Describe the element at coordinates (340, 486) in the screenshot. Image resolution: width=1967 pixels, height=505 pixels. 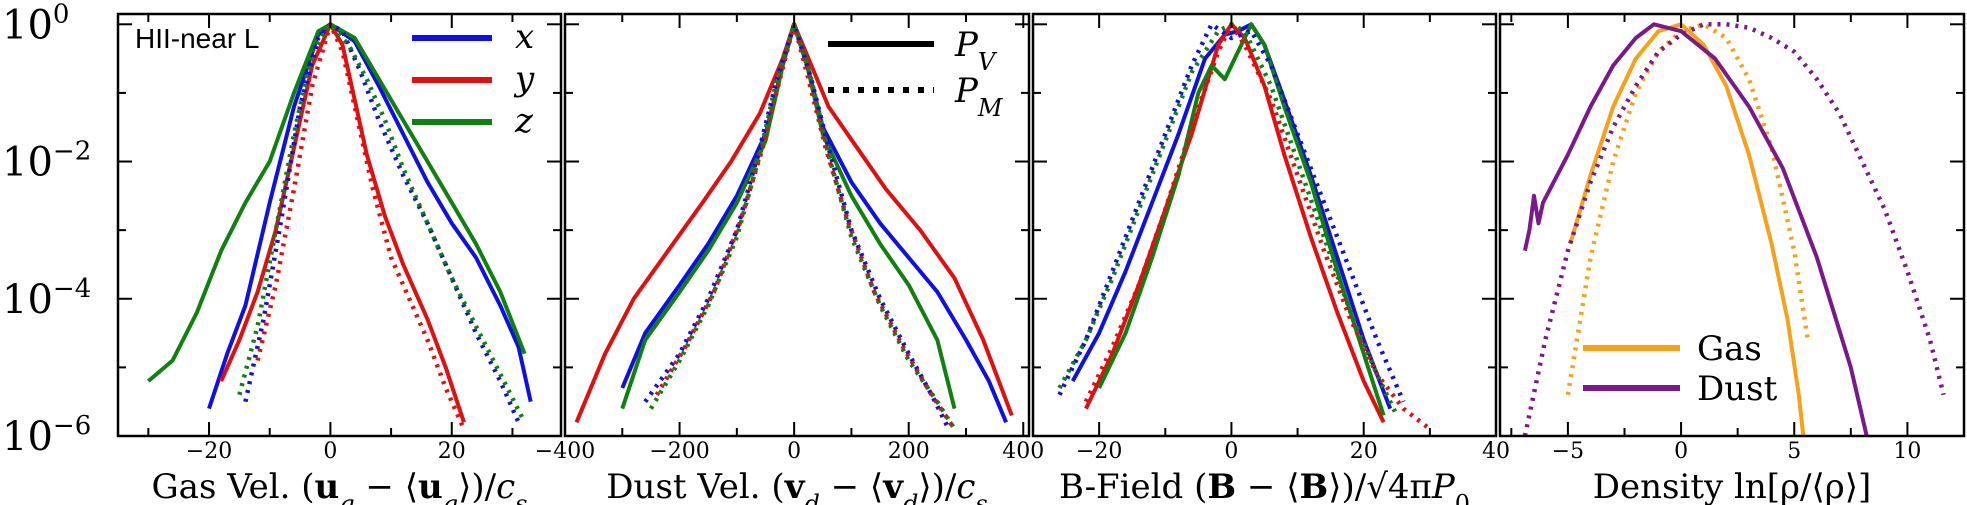
I see `x-axis-label: Gas Vel. (ug − ⟨ug⟩)/cs` at that location.